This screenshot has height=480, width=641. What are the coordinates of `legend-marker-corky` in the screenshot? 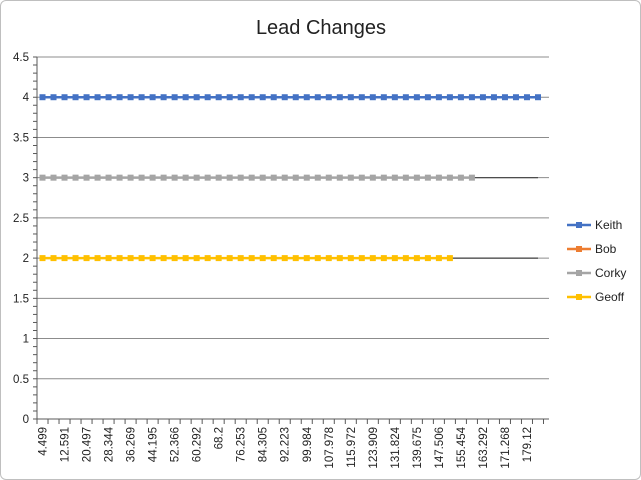 It's located at (579, 273).